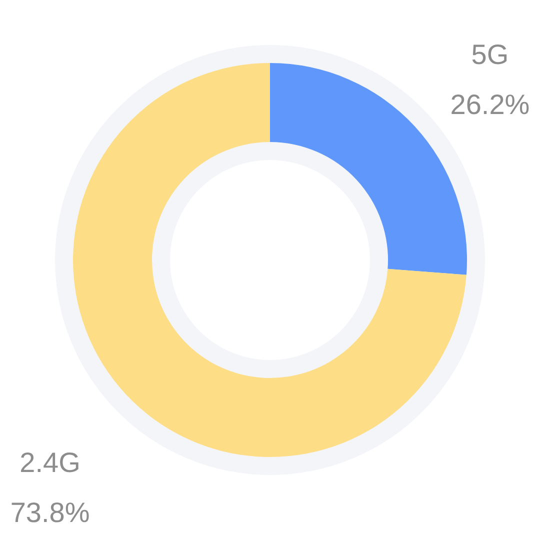 Image resolution: width=540 pixels, height=542 pixels. What do you see at coordinates (50, 512) in the screenshot?
I see `data-label: 73.8%` at bounding box center [50, 512].